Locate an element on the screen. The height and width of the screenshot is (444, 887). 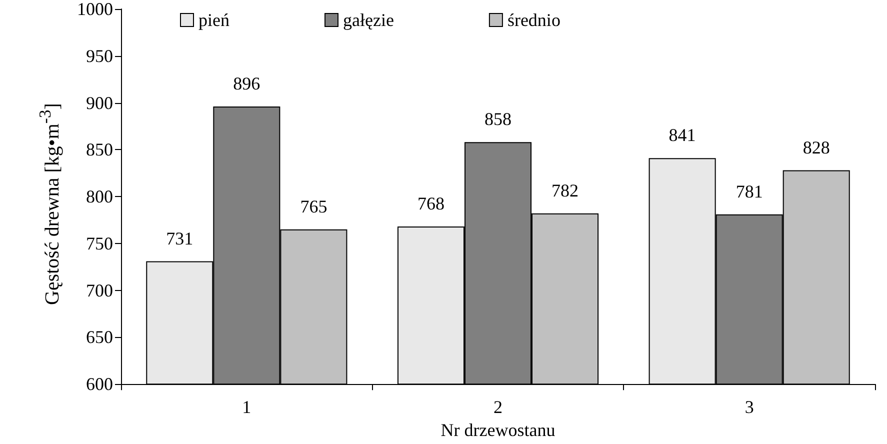
data-label: 858 is located at coordinates (498, 119).